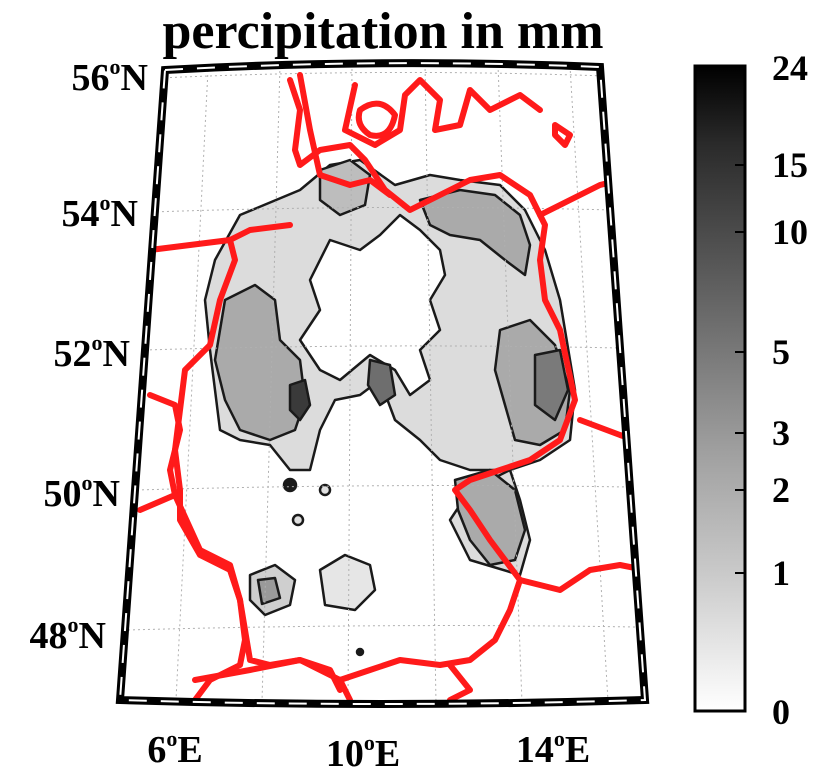 The height and width of the screenshot is (775, 823). I want to click on latitude-labels: 56oN 54oN 52oN 50oN 48oN, so click(89, 355).